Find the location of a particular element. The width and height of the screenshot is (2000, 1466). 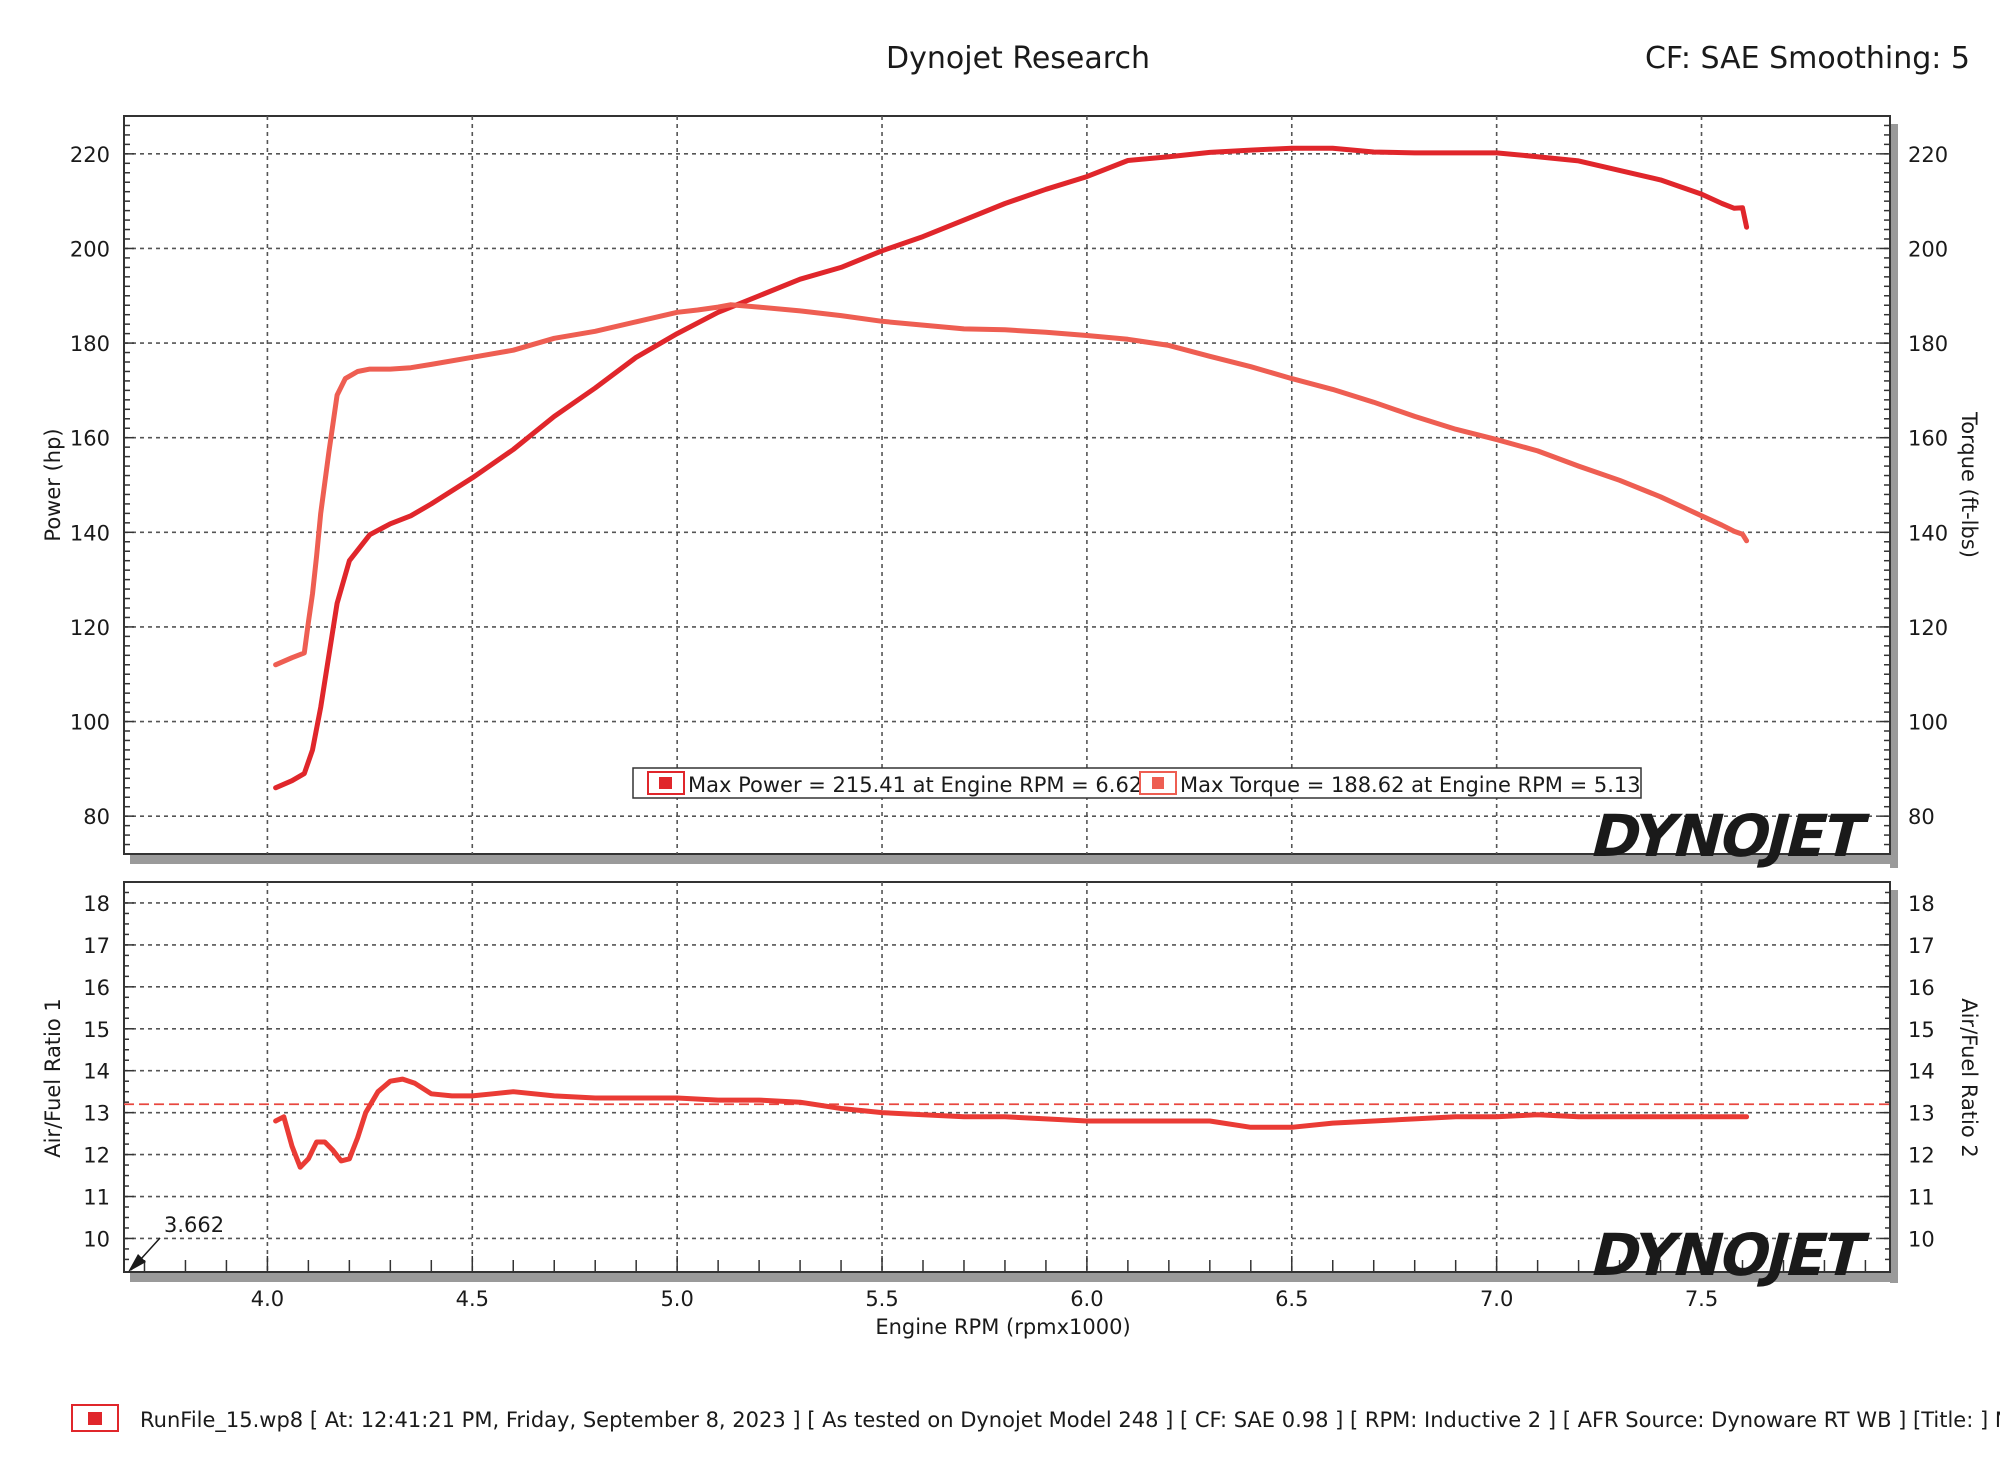

torque-tick-label: 220 is located at coordinates (1928, 155).